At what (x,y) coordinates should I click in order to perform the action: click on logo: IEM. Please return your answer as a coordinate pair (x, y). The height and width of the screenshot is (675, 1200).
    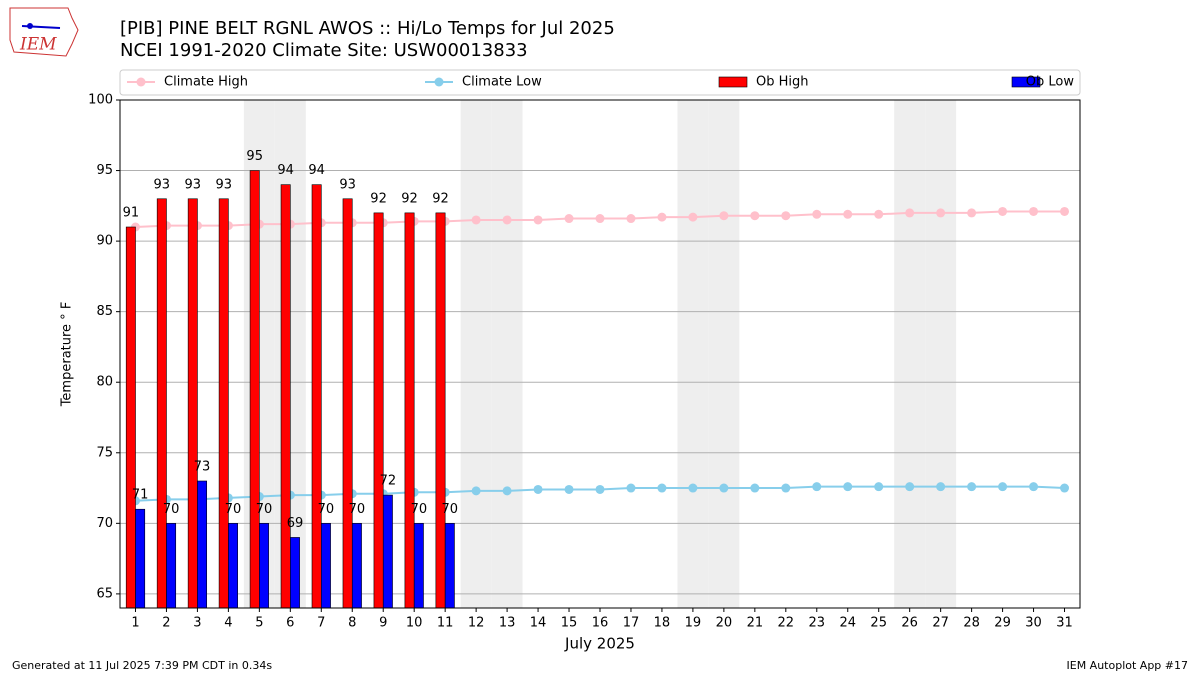
    Looking at the image, I should click on (44, 32).